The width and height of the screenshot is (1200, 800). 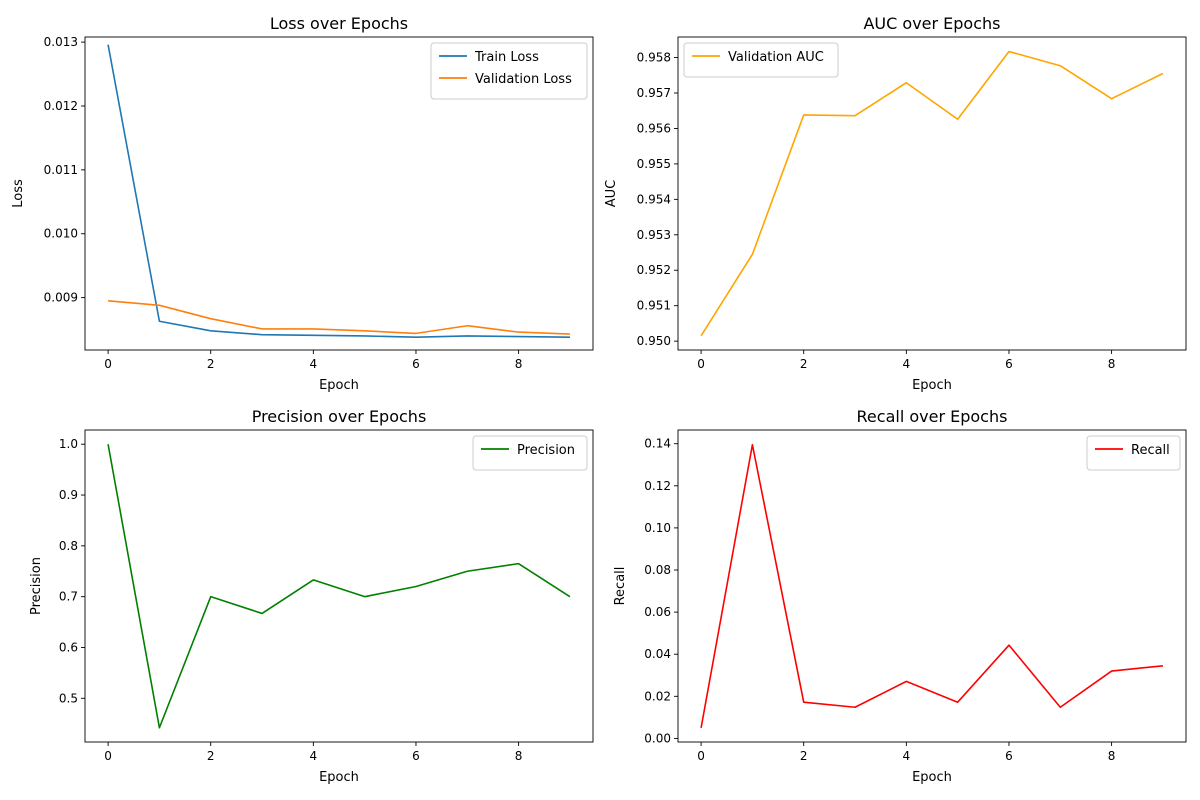 What do you see at coordinates (657, 612) in the screenshot?
I see `y-tick-label: 0.06` at bounding box center [657, 612].